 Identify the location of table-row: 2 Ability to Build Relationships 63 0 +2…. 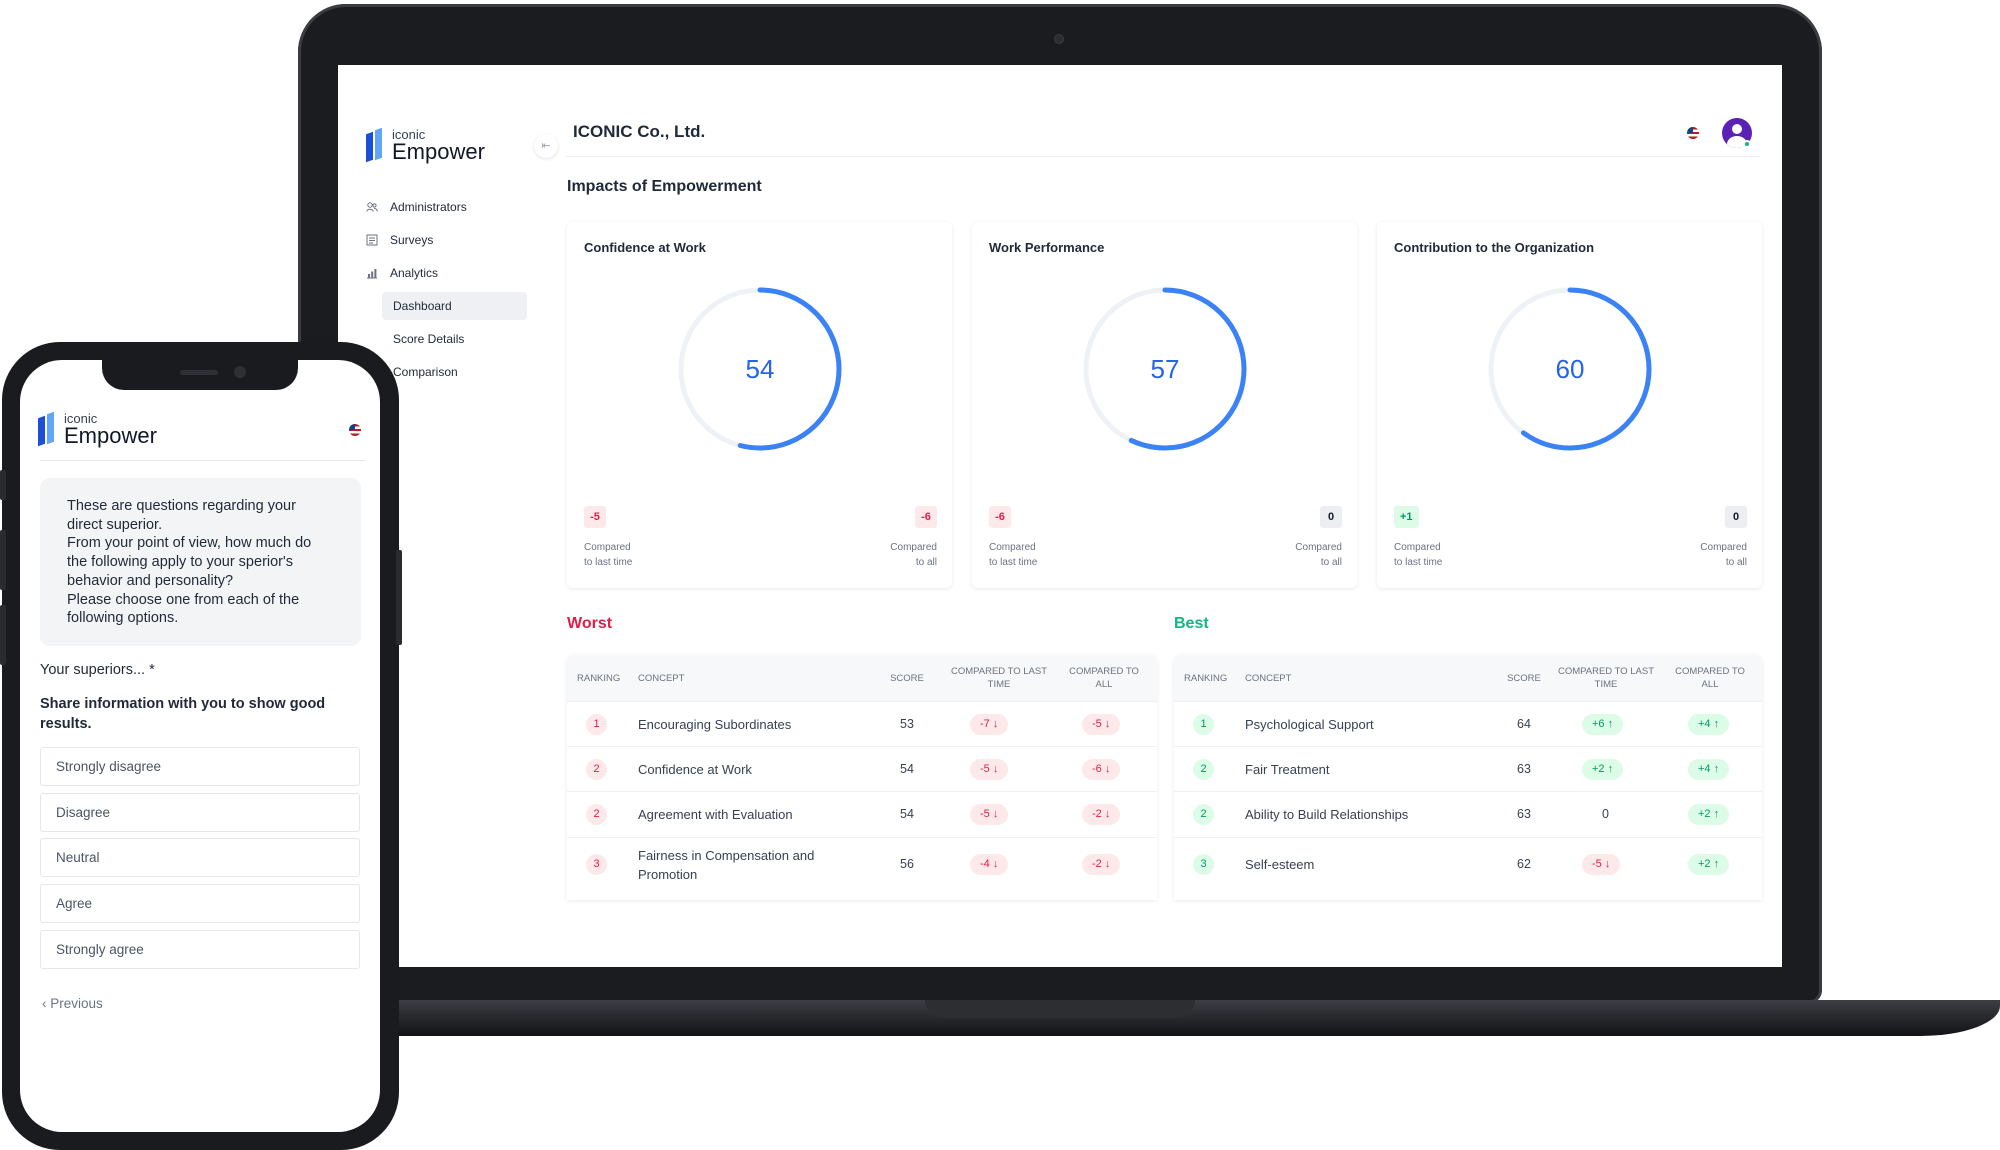
(1468, 814).